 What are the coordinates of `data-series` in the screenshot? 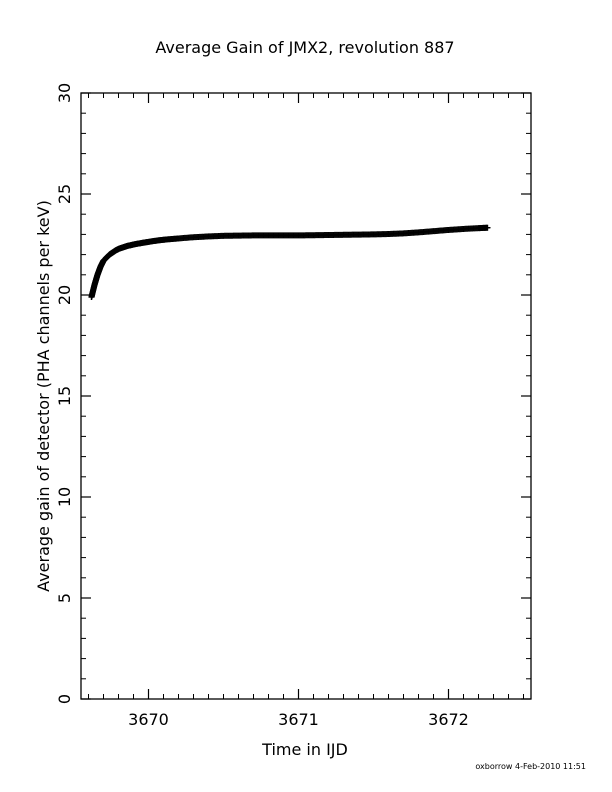 It's located at (289, 262).